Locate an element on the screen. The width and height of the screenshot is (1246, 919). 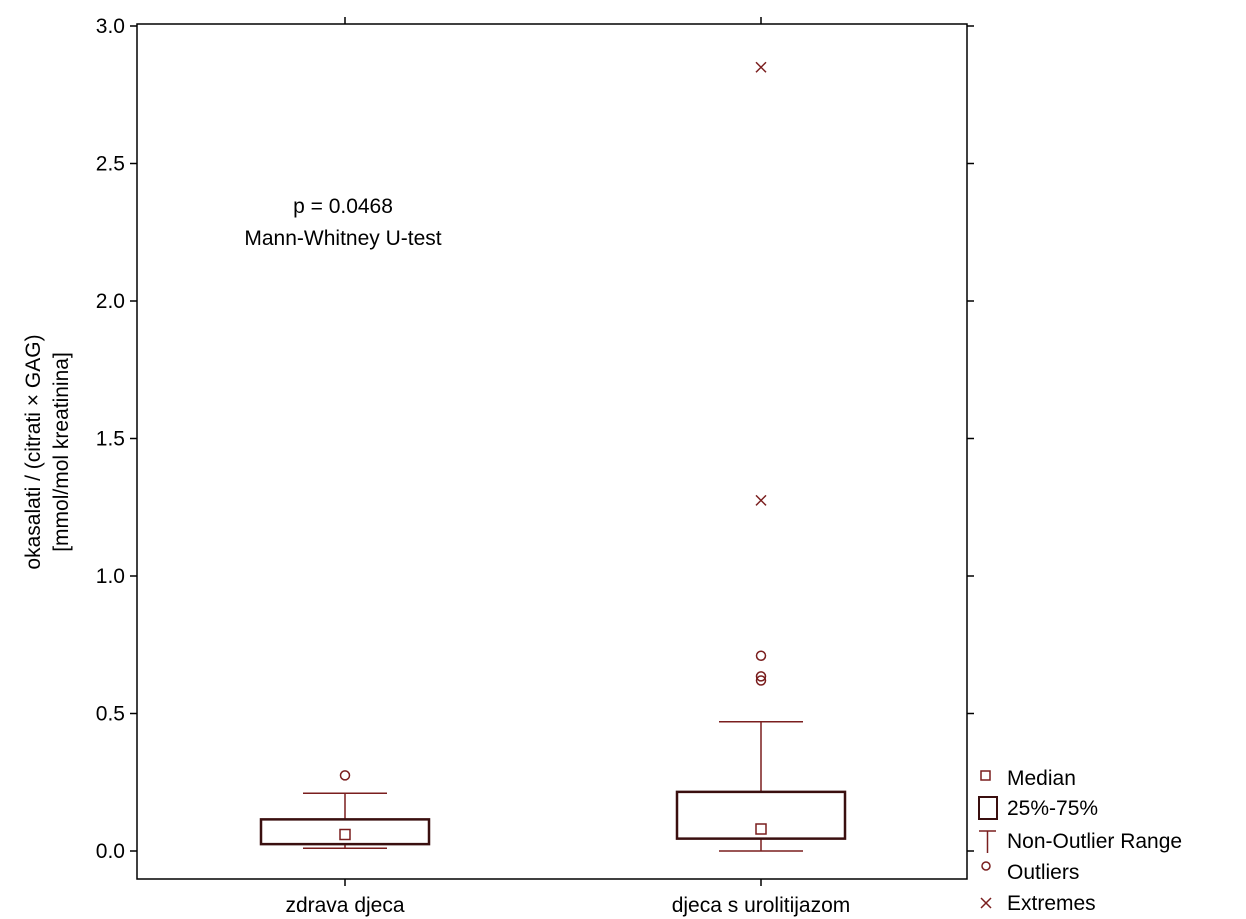
legend-median-icon is located at coordinates (985, 775).